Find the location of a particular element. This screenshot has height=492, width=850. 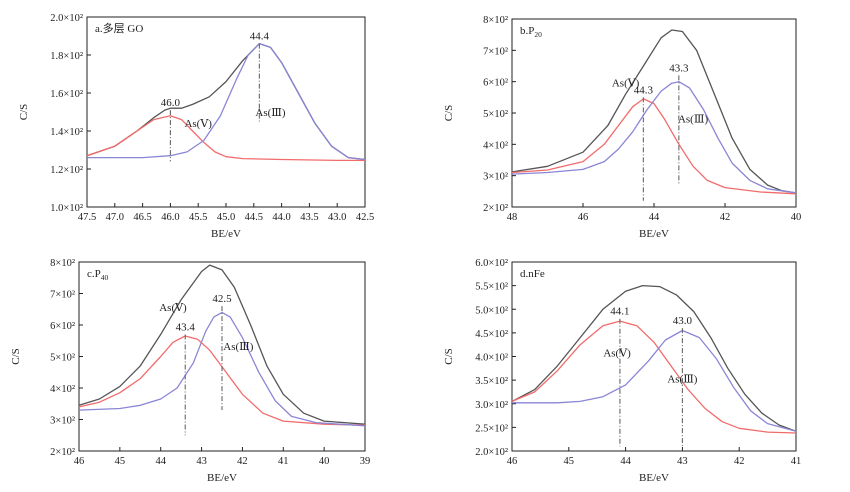

x-tick-label: 47.5 is located at coordinates (87, 217).